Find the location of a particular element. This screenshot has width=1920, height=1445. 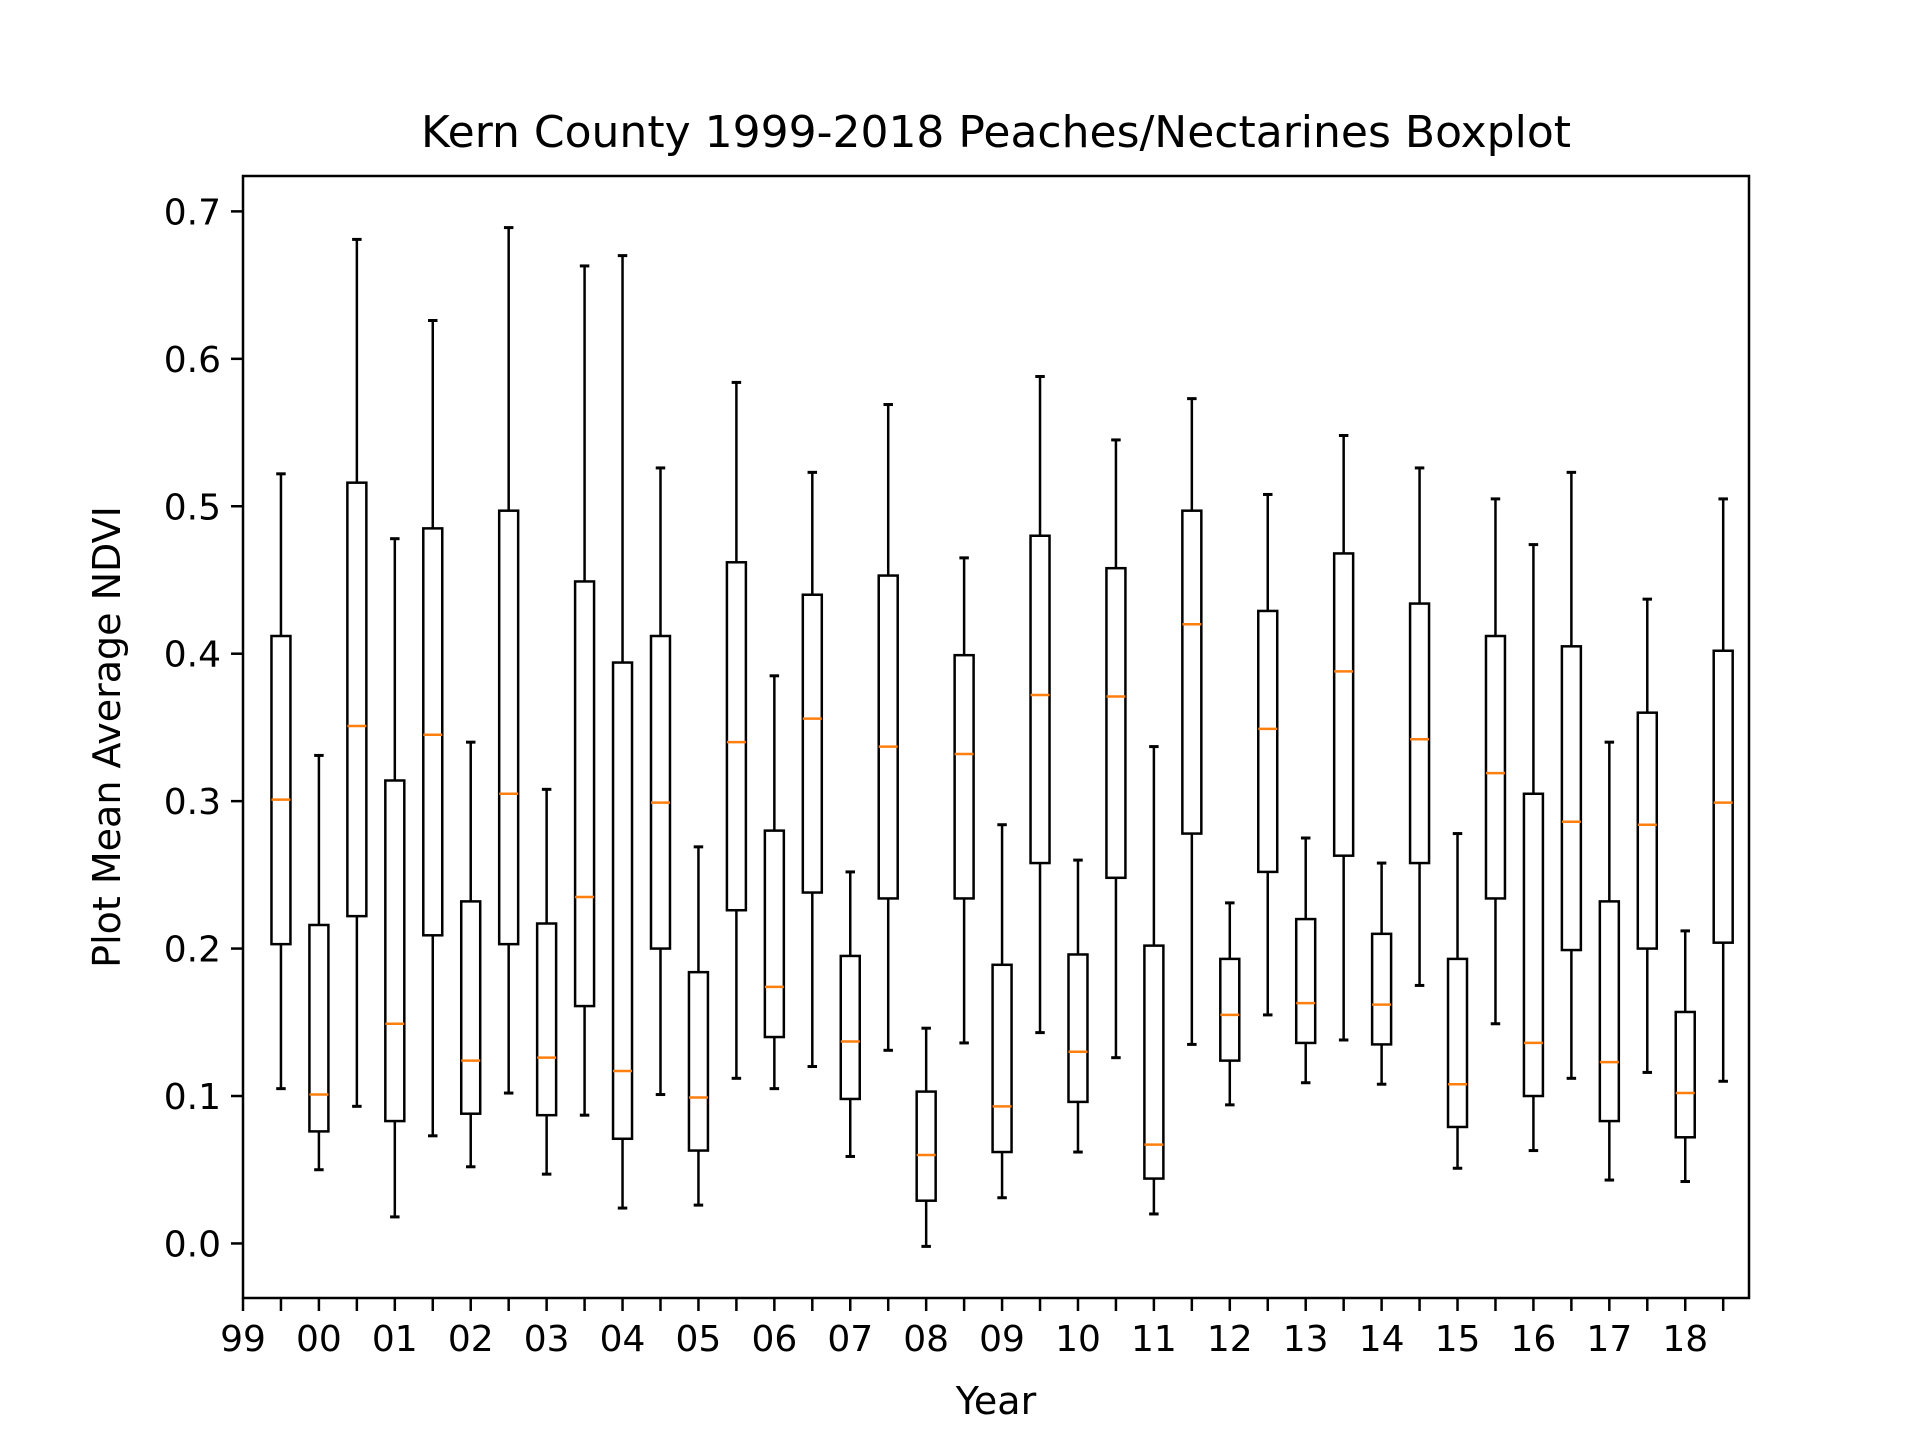

y-tick-label: 0.0 is located at coordinates (192, 1244).